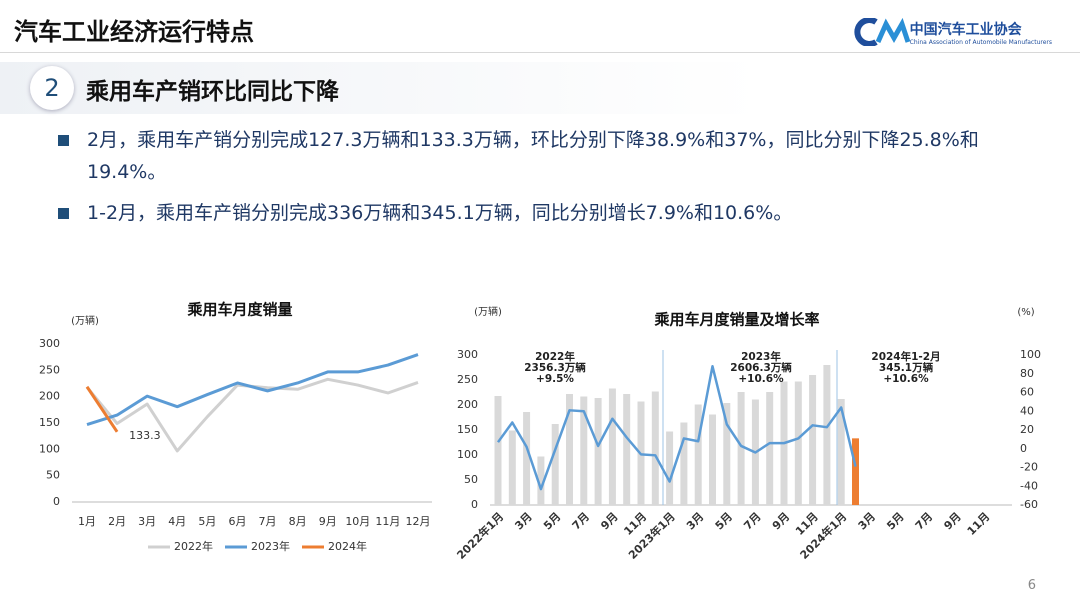  Describe the element at coordinates (555, 379) in the screenshot. I see `annotation: +9.5%` at that location.